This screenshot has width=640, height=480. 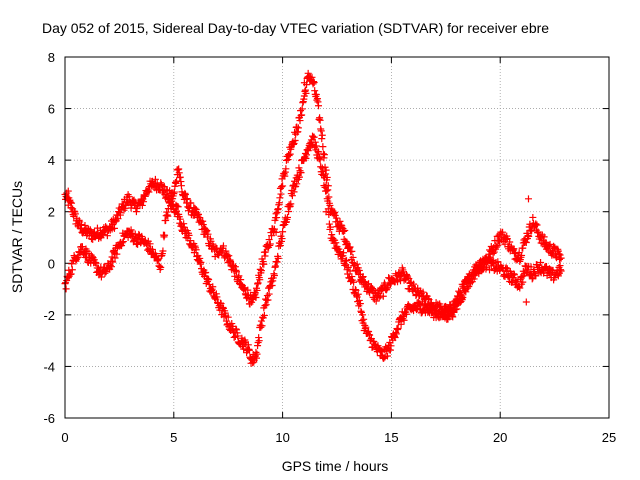 What do you see at coordinates (17, 237) in the screenshot?
I see `y-axis-label: SDTVAR / TECUs` at bounding box center [17, 237].